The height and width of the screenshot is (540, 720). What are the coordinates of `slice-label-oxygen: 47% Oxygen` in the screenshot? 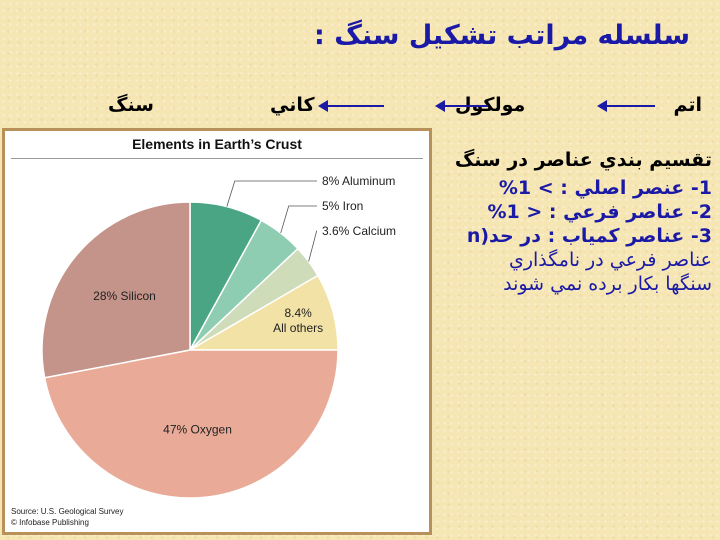 It's located at (197, 430).